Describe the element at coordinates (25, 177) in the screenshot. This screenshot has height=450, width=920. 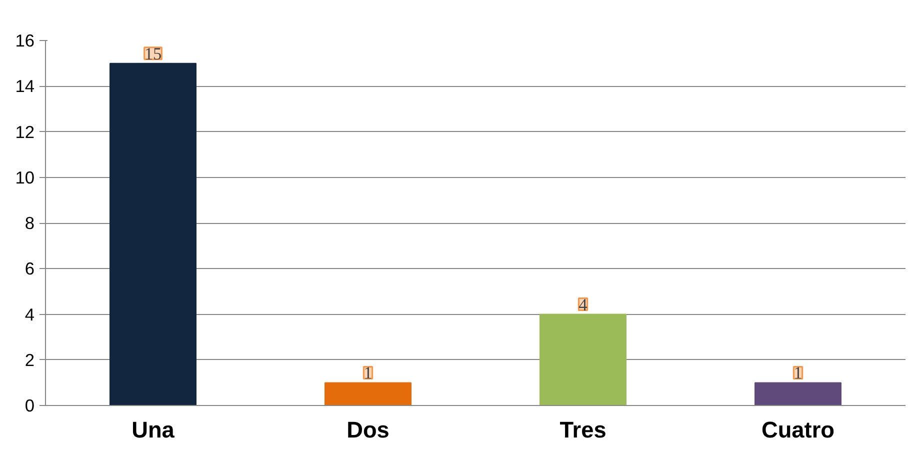
I see `y-tick-label: 10` at that location.